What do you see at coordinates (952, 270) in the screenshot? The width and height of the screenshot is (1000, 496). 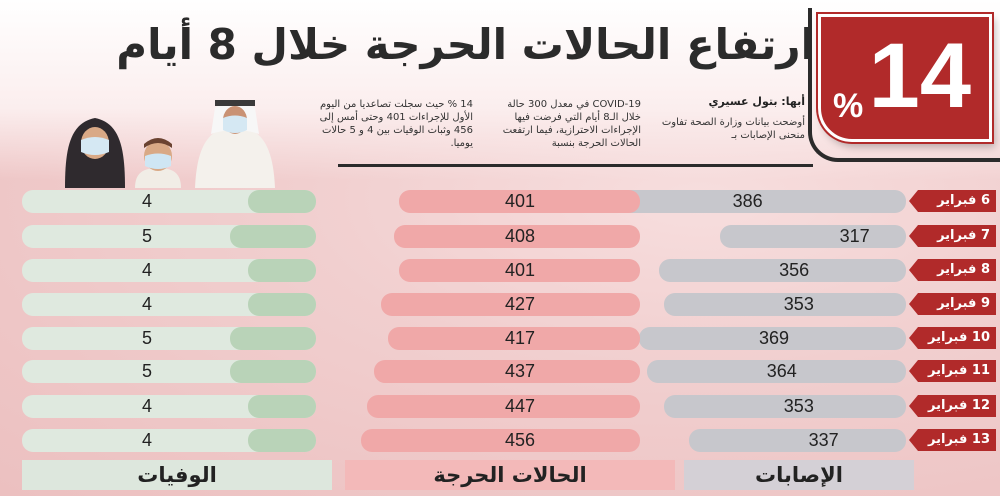 I see `date-label: 8 فبراير` at bounding box center [952, 270].